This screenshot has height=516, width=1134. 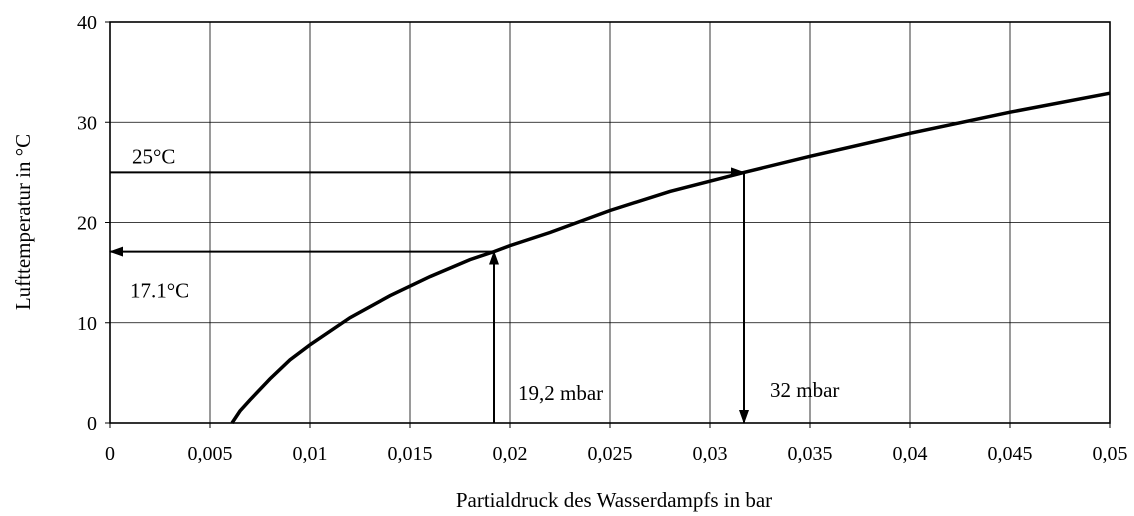 I want to click on annotation-32-mbar: 32 mbar, so click(x=804, y=390).